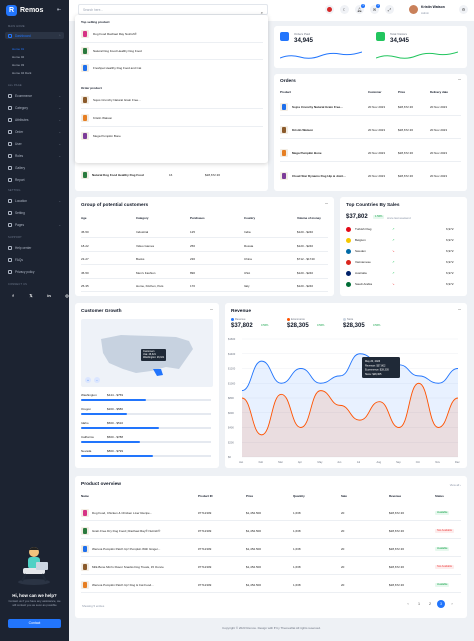 The width and height of the screenshot is (474, 641). What do you see at coordinates (343, 531) in the screenshot?
I see `product-sale: 20` at bounding box center [343, 531].